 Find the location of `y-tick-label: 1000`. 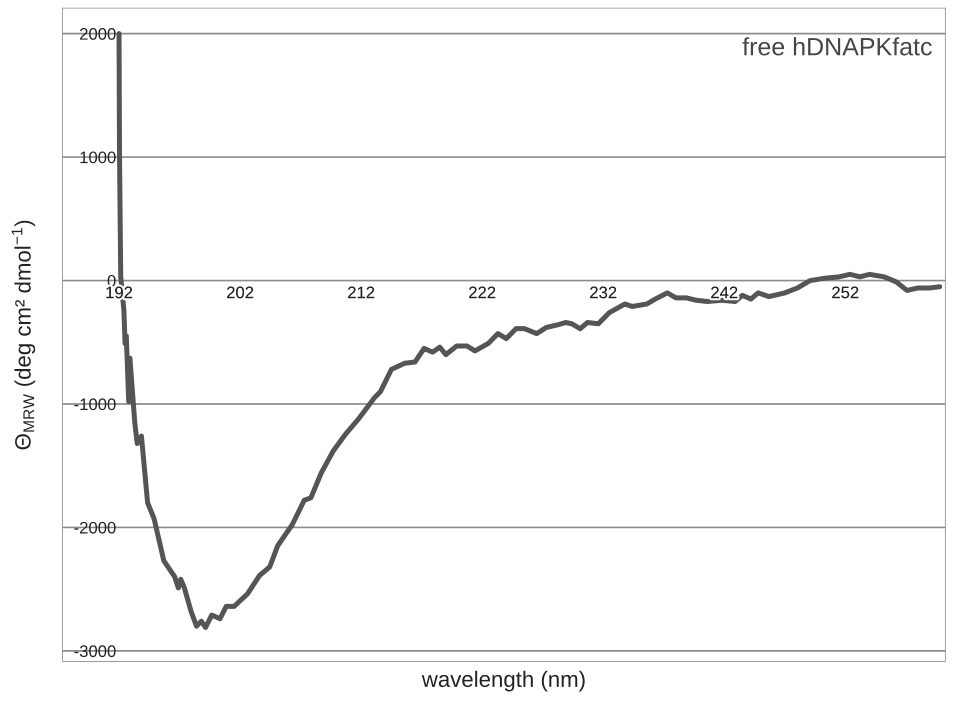

y-tick-label: 1000 is located at coordinates (98, 157).